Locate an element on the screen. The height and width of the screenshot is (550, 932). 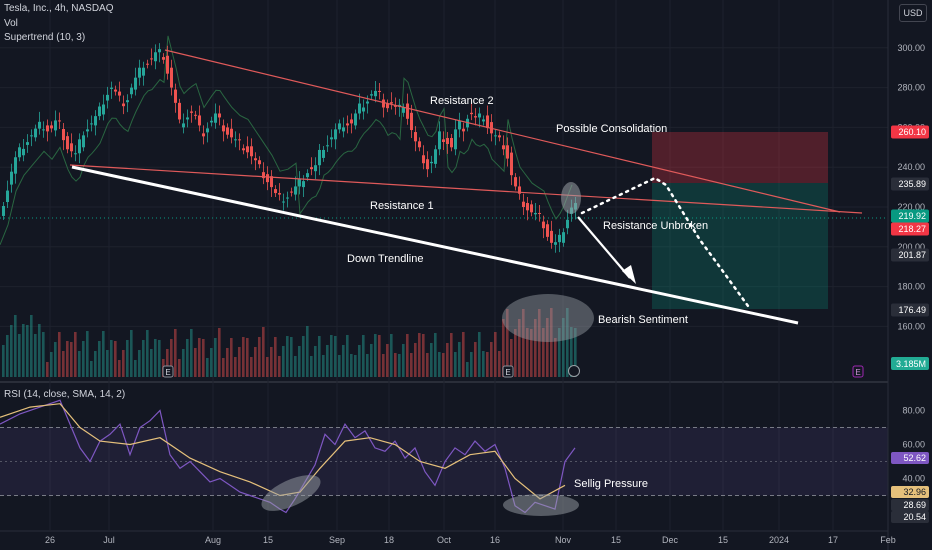
rsi-annotation-label: Sellig Pressure is located at coordinates (611, 484).